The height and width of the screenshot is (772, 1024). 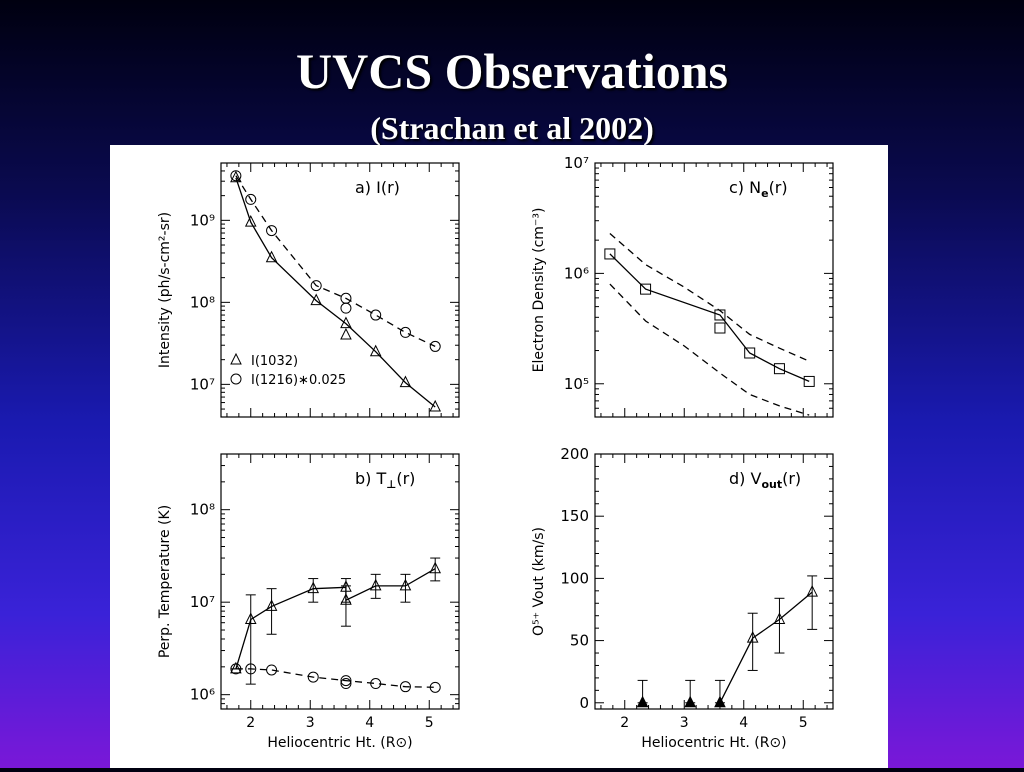 What do you see at coordinates (202, 302) in the screenshot?
I see `panel-a-y-tick-label: 10⁸` at bounding box center [202, 302].